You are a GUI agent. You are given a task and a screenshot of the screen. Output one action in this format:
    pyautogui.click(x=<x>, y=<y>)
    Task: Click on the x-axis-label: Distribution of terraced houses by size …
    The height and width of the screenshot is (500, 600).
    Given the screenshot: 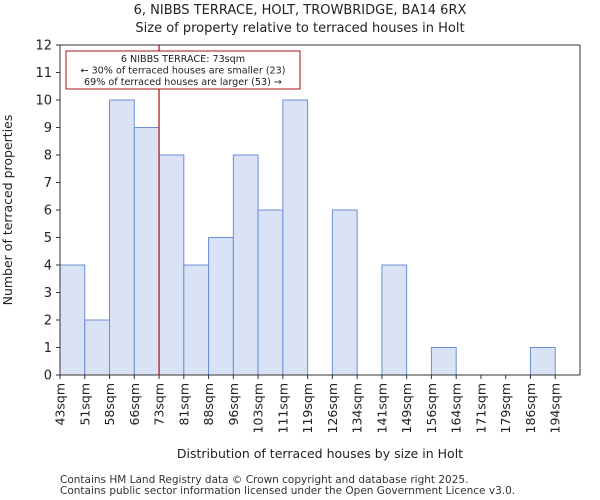 What is the action you would take?
    pyautogui.click(x=320, y=453)
    